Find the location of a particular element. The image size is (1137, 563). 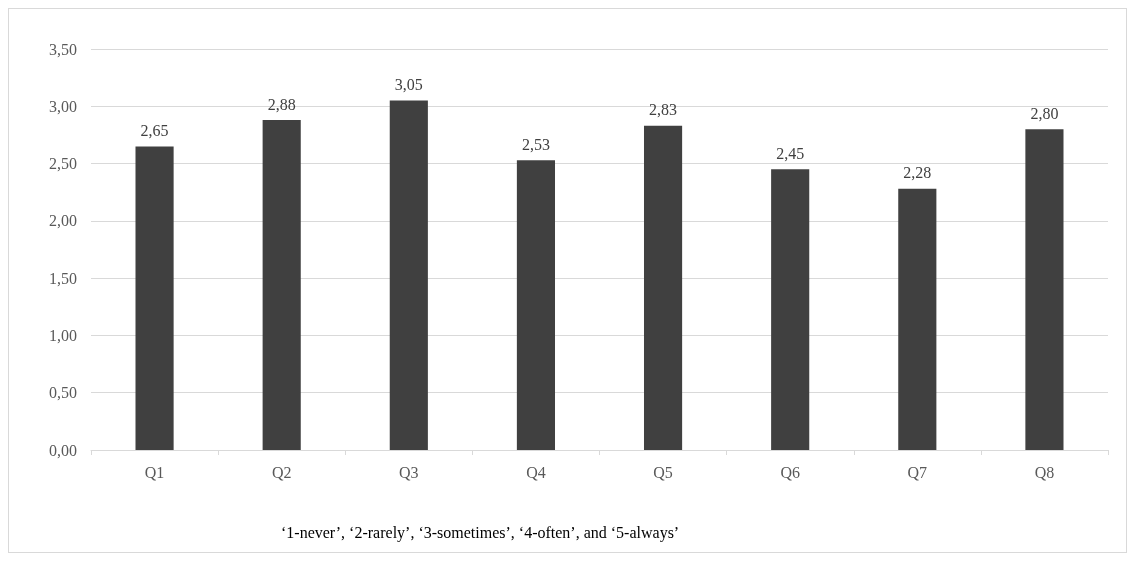

text: ‘1-never’, ‘2-rarely’, ‘3-sometimes’, ‘4-often’, and ‘5-always’ is located at coordinates (480, 532).